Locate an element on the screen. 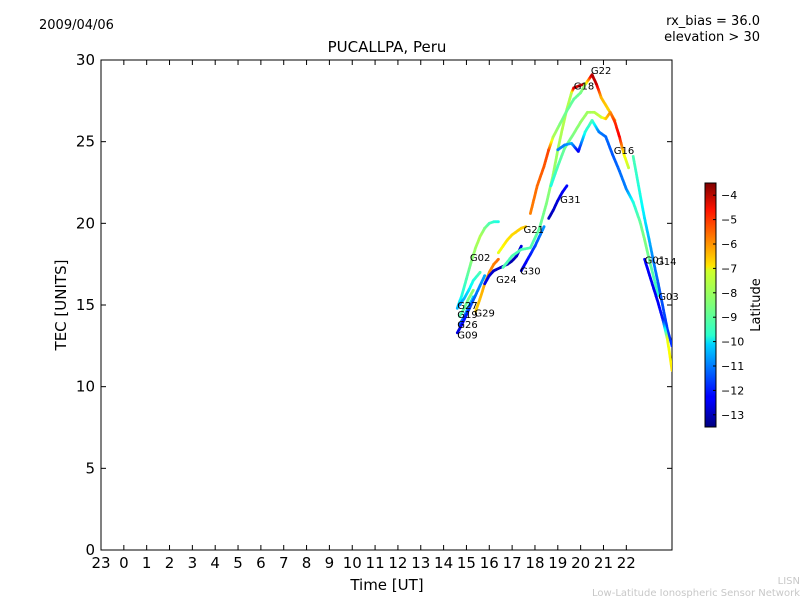  series-G19 is located at coordinates (466, 303).